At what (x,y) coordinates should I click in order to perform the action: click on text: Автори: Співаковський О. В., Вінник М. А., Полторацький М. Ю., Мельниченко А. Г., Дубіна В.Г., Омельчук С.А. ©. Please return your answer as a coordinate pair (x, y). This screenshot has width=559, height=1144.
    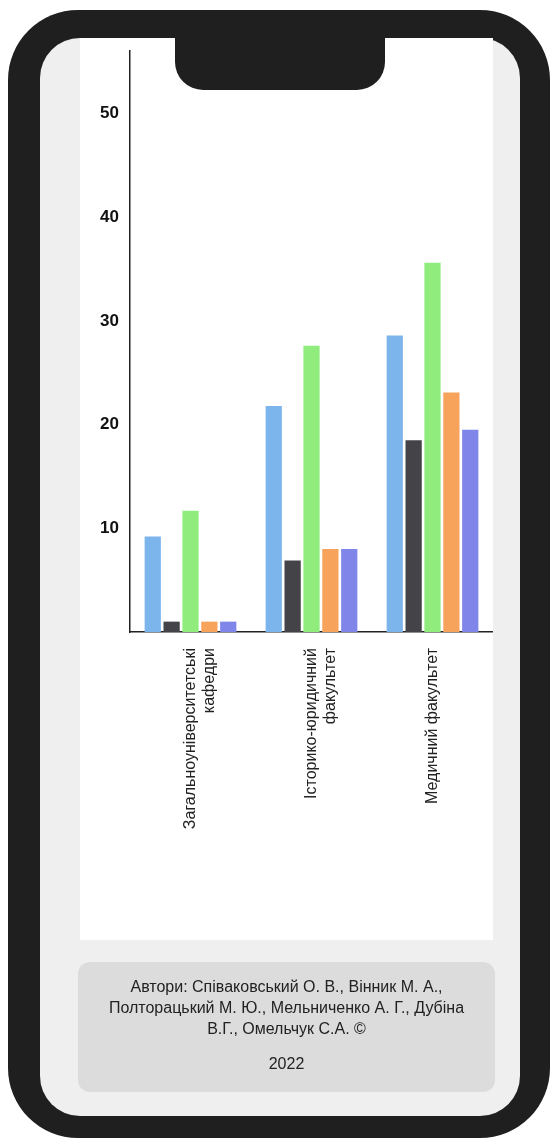
    Looking at the image, I should click on (286, 1008).